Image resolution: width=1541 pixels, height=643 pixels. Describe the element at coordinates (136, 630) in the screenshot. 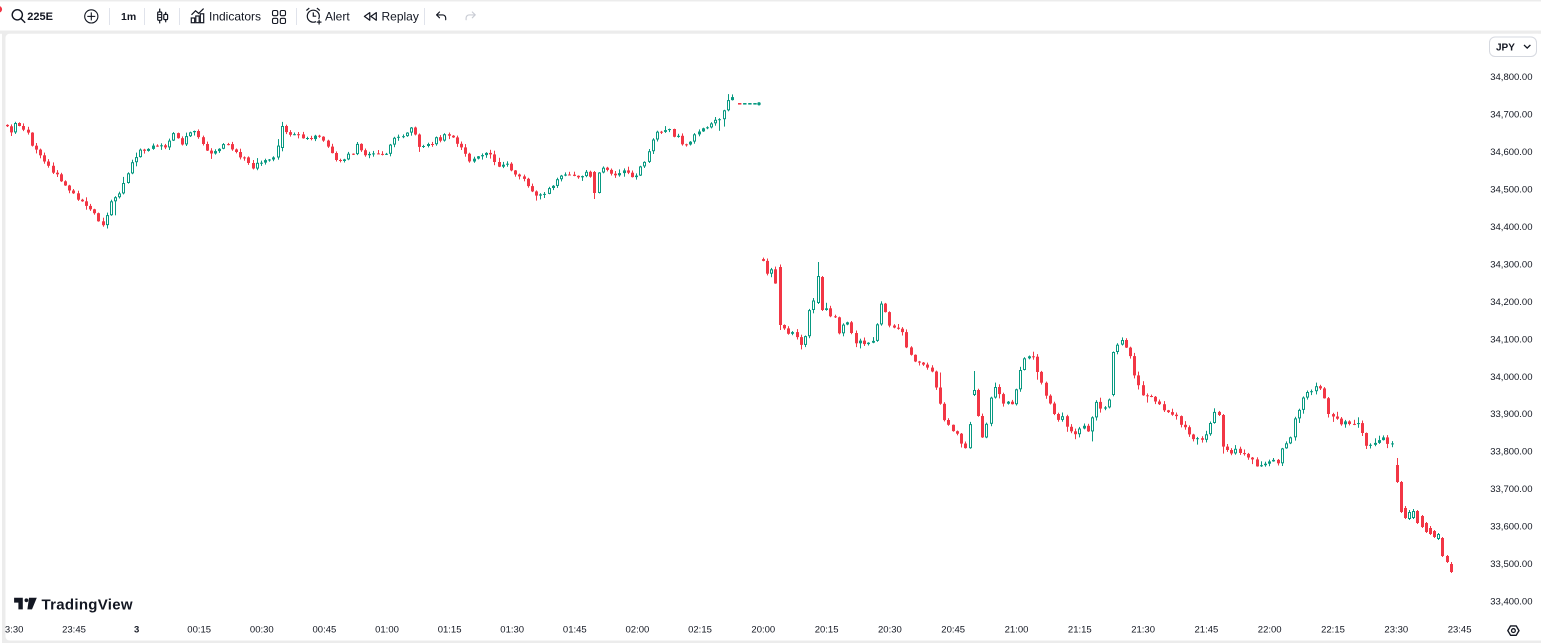

I see `svg-text: 3` at that location.